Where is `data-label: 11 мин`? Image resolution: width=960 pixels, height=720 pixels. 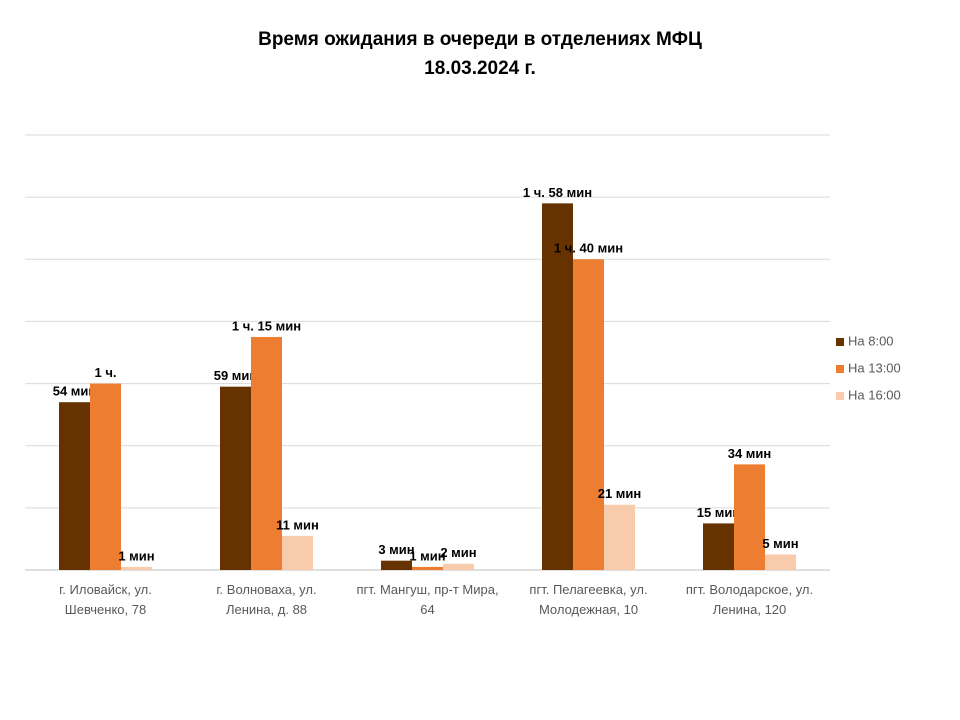
data-label: 11 мин is located at coordinates (297, 524).